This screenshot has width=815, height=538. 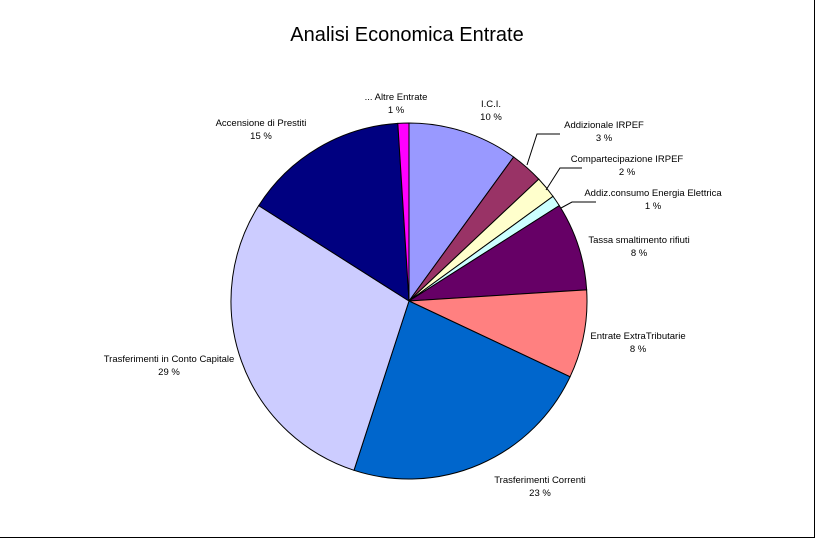 What do you see at coordinates (396, 97) in the screenshot?
I see `slice-label-name-9: ... Altre Entrate` at bounding box center [396, 97].